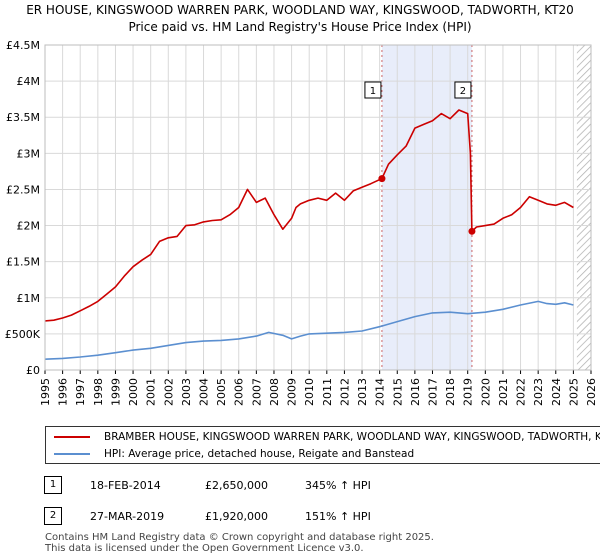  I want to click on sale-row: 1 18-FEB-2014 £2,650,000 345% ↑ HPI, so click(300, 486).